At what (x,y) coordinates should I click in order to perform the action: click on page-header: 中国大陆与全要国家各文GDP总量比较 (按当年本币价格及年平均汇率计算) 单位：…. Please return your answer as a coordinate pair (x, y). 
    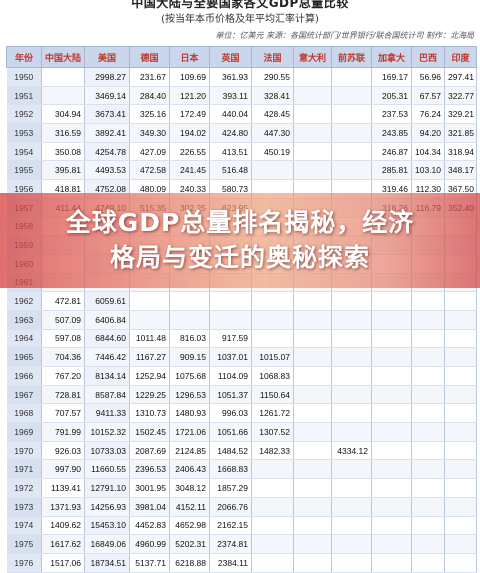
    Looking at the image, I should click on (240, 22).